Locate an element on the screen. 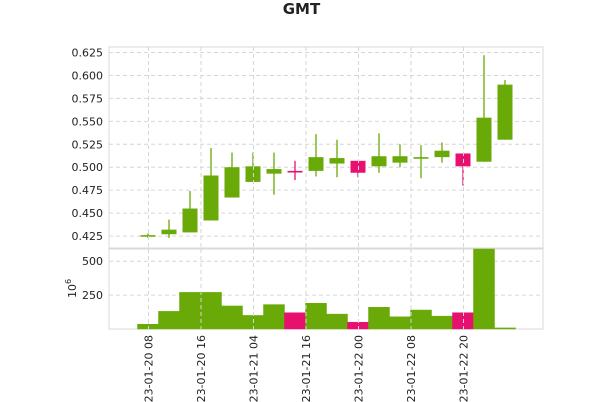  price-tick-label: 0.625 is located at coordinates (88, 53).